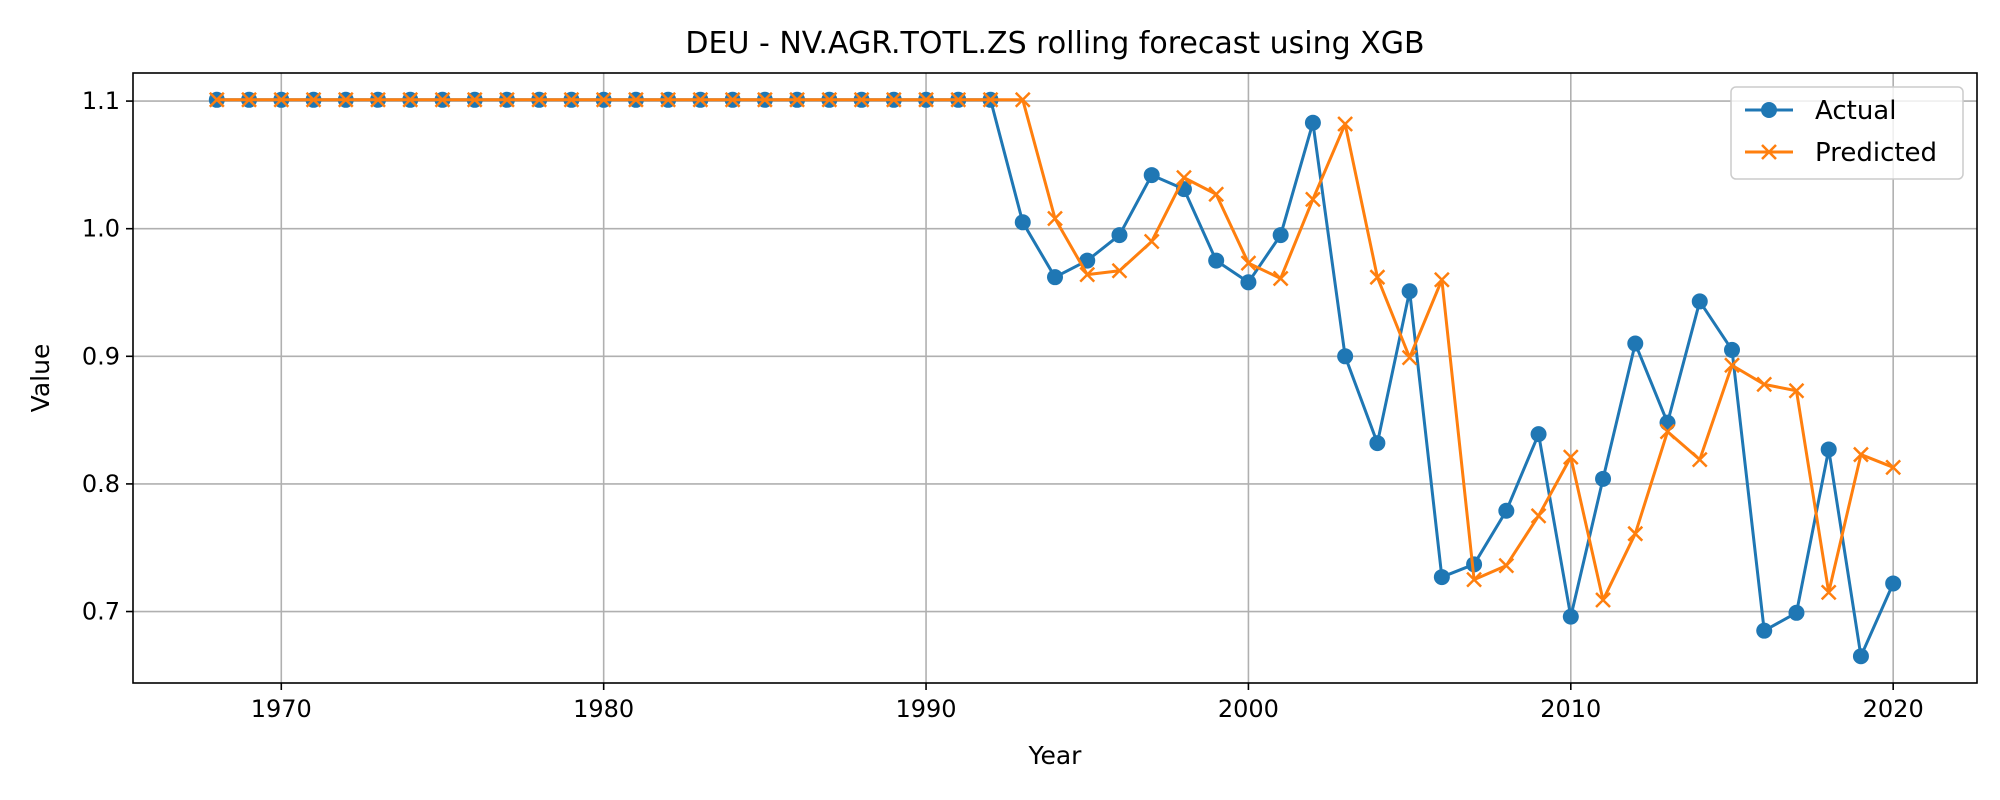 The width and height of the screenshot is (2000, 800). What do you see at coordinates (101, 101) in the screenshot?
I see `y-tick-label: 1.1` at bounding box center [101, 101].